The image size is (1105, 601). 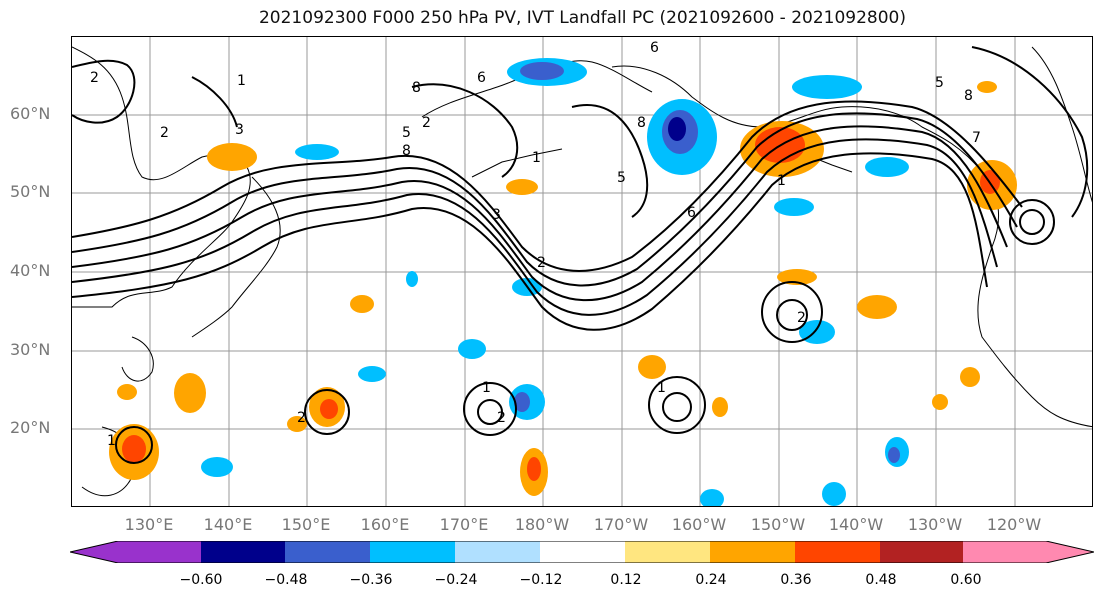 I want to click on lat-label-50n: 50°N, so click(x=30, y=191).